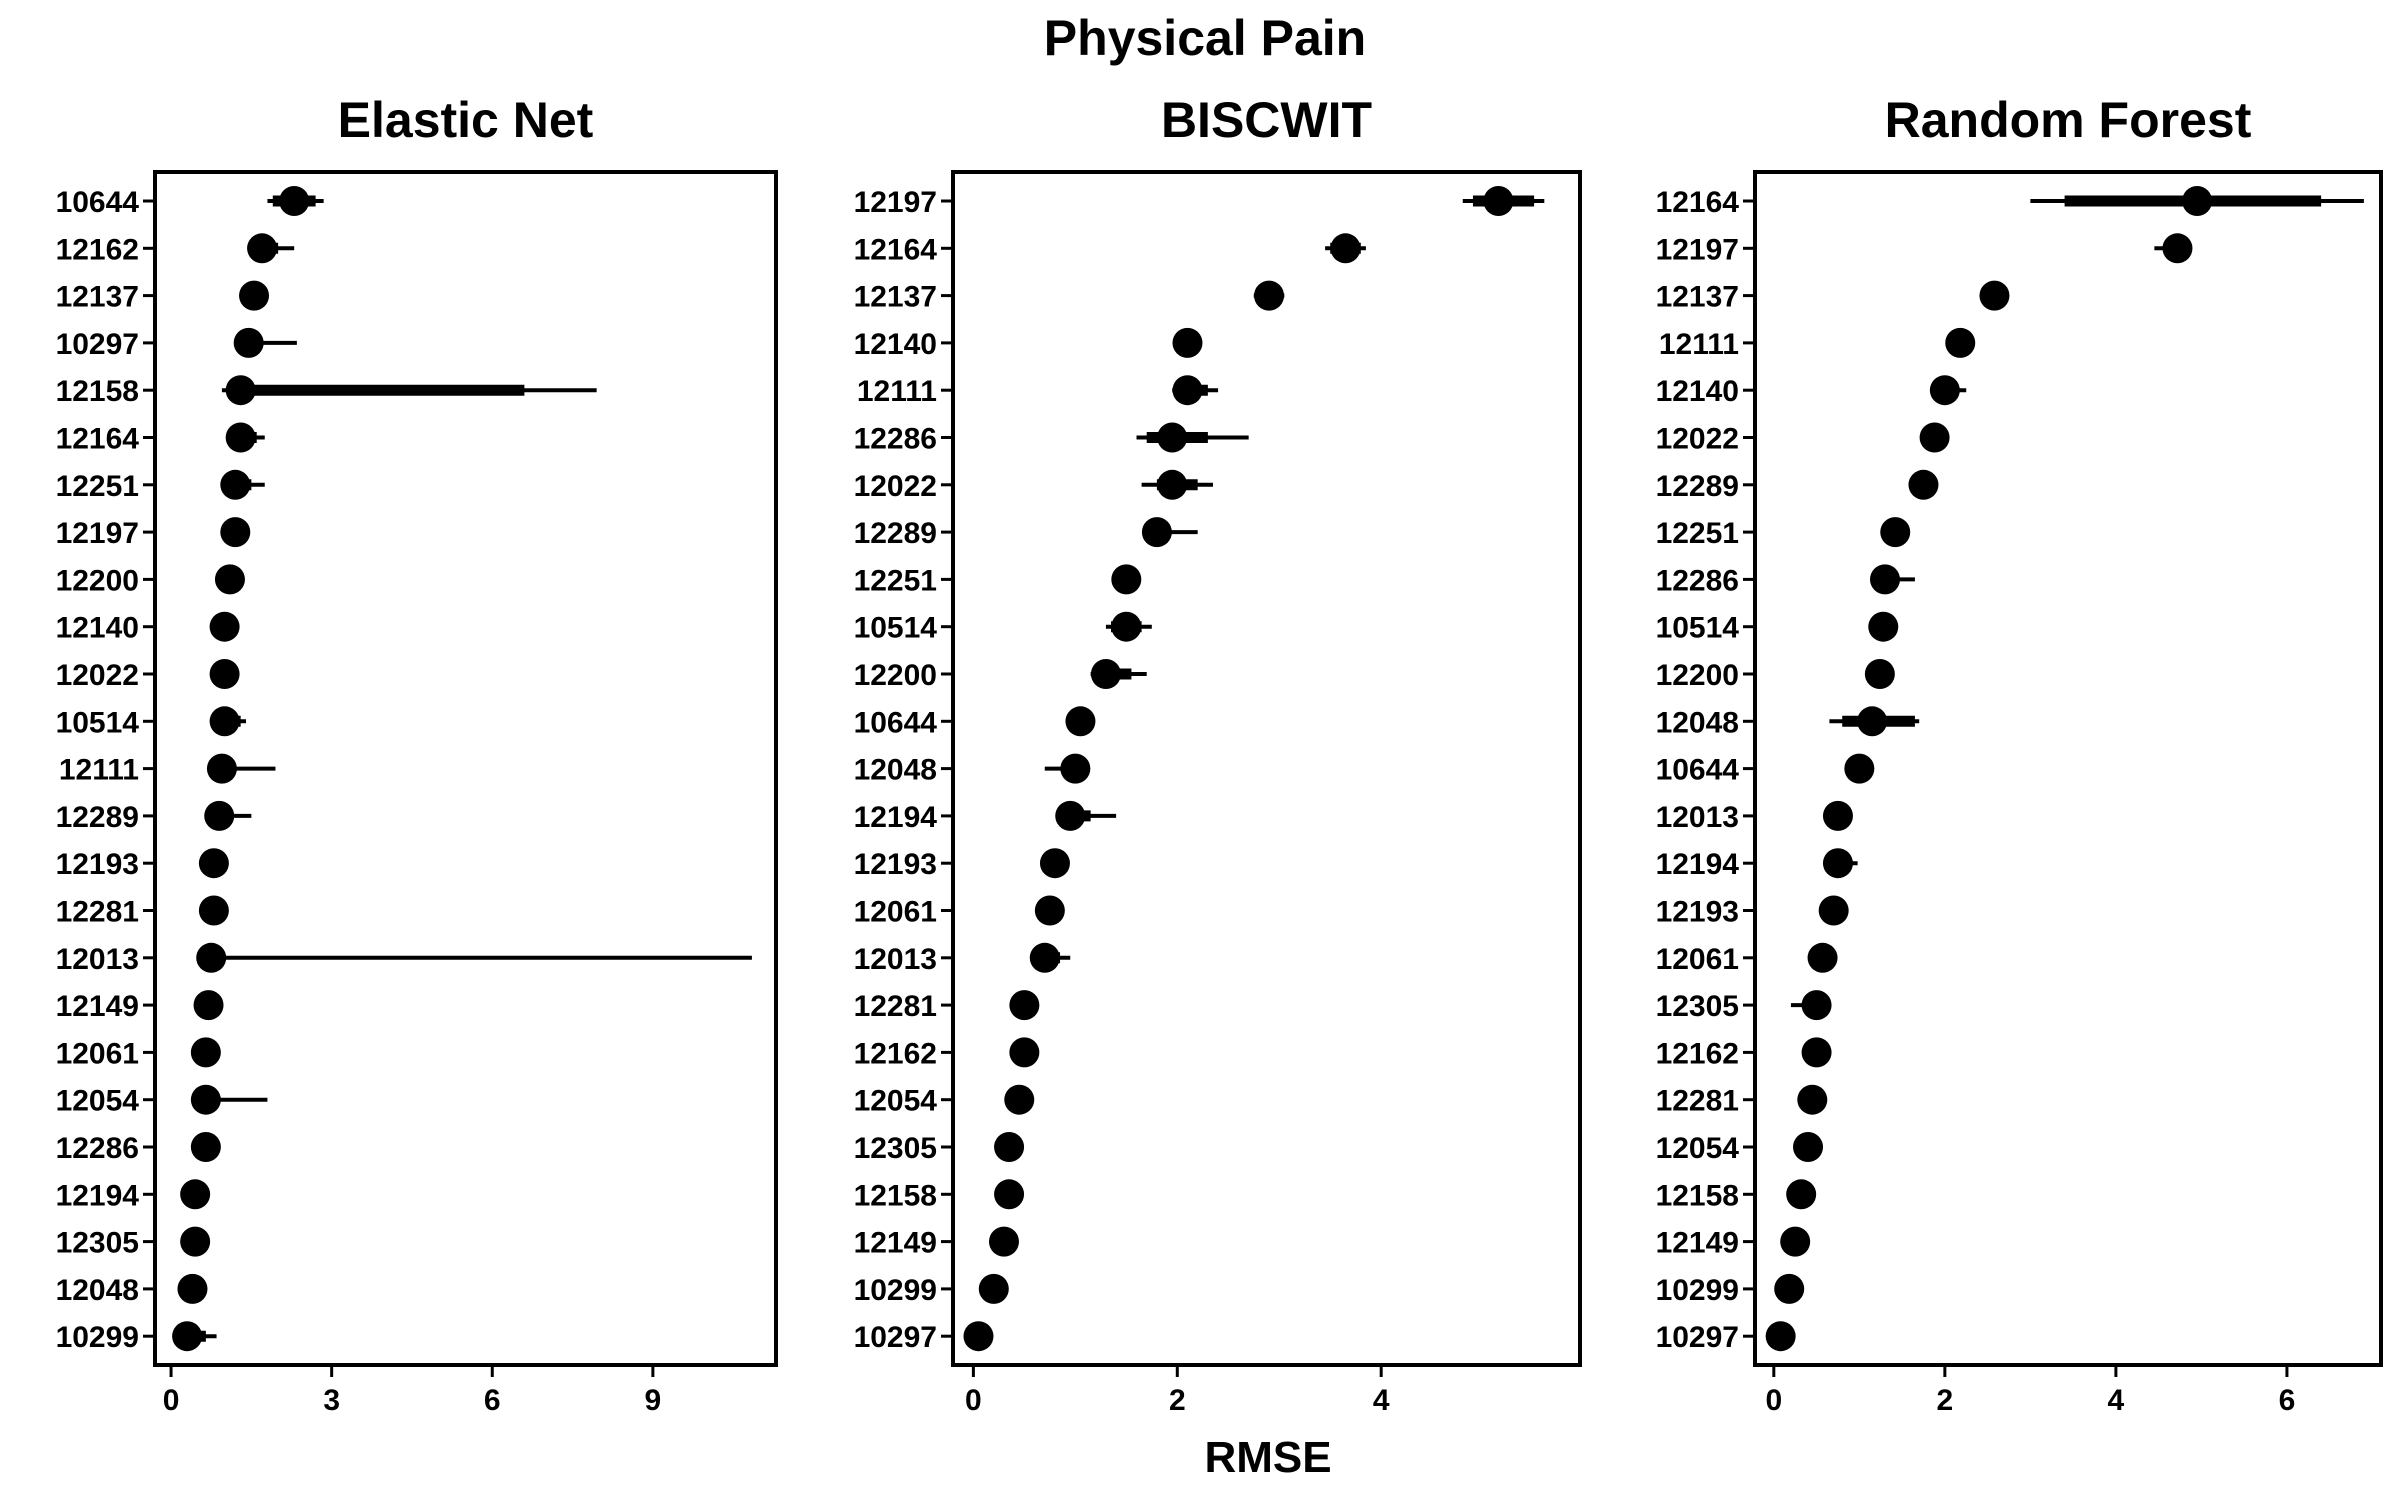 The image size is (2400, 1505). What do you see at coordinates (331, 1400) in the screenshot?
I see `x-tick-label: 3` at bounding box center [331, 1400].